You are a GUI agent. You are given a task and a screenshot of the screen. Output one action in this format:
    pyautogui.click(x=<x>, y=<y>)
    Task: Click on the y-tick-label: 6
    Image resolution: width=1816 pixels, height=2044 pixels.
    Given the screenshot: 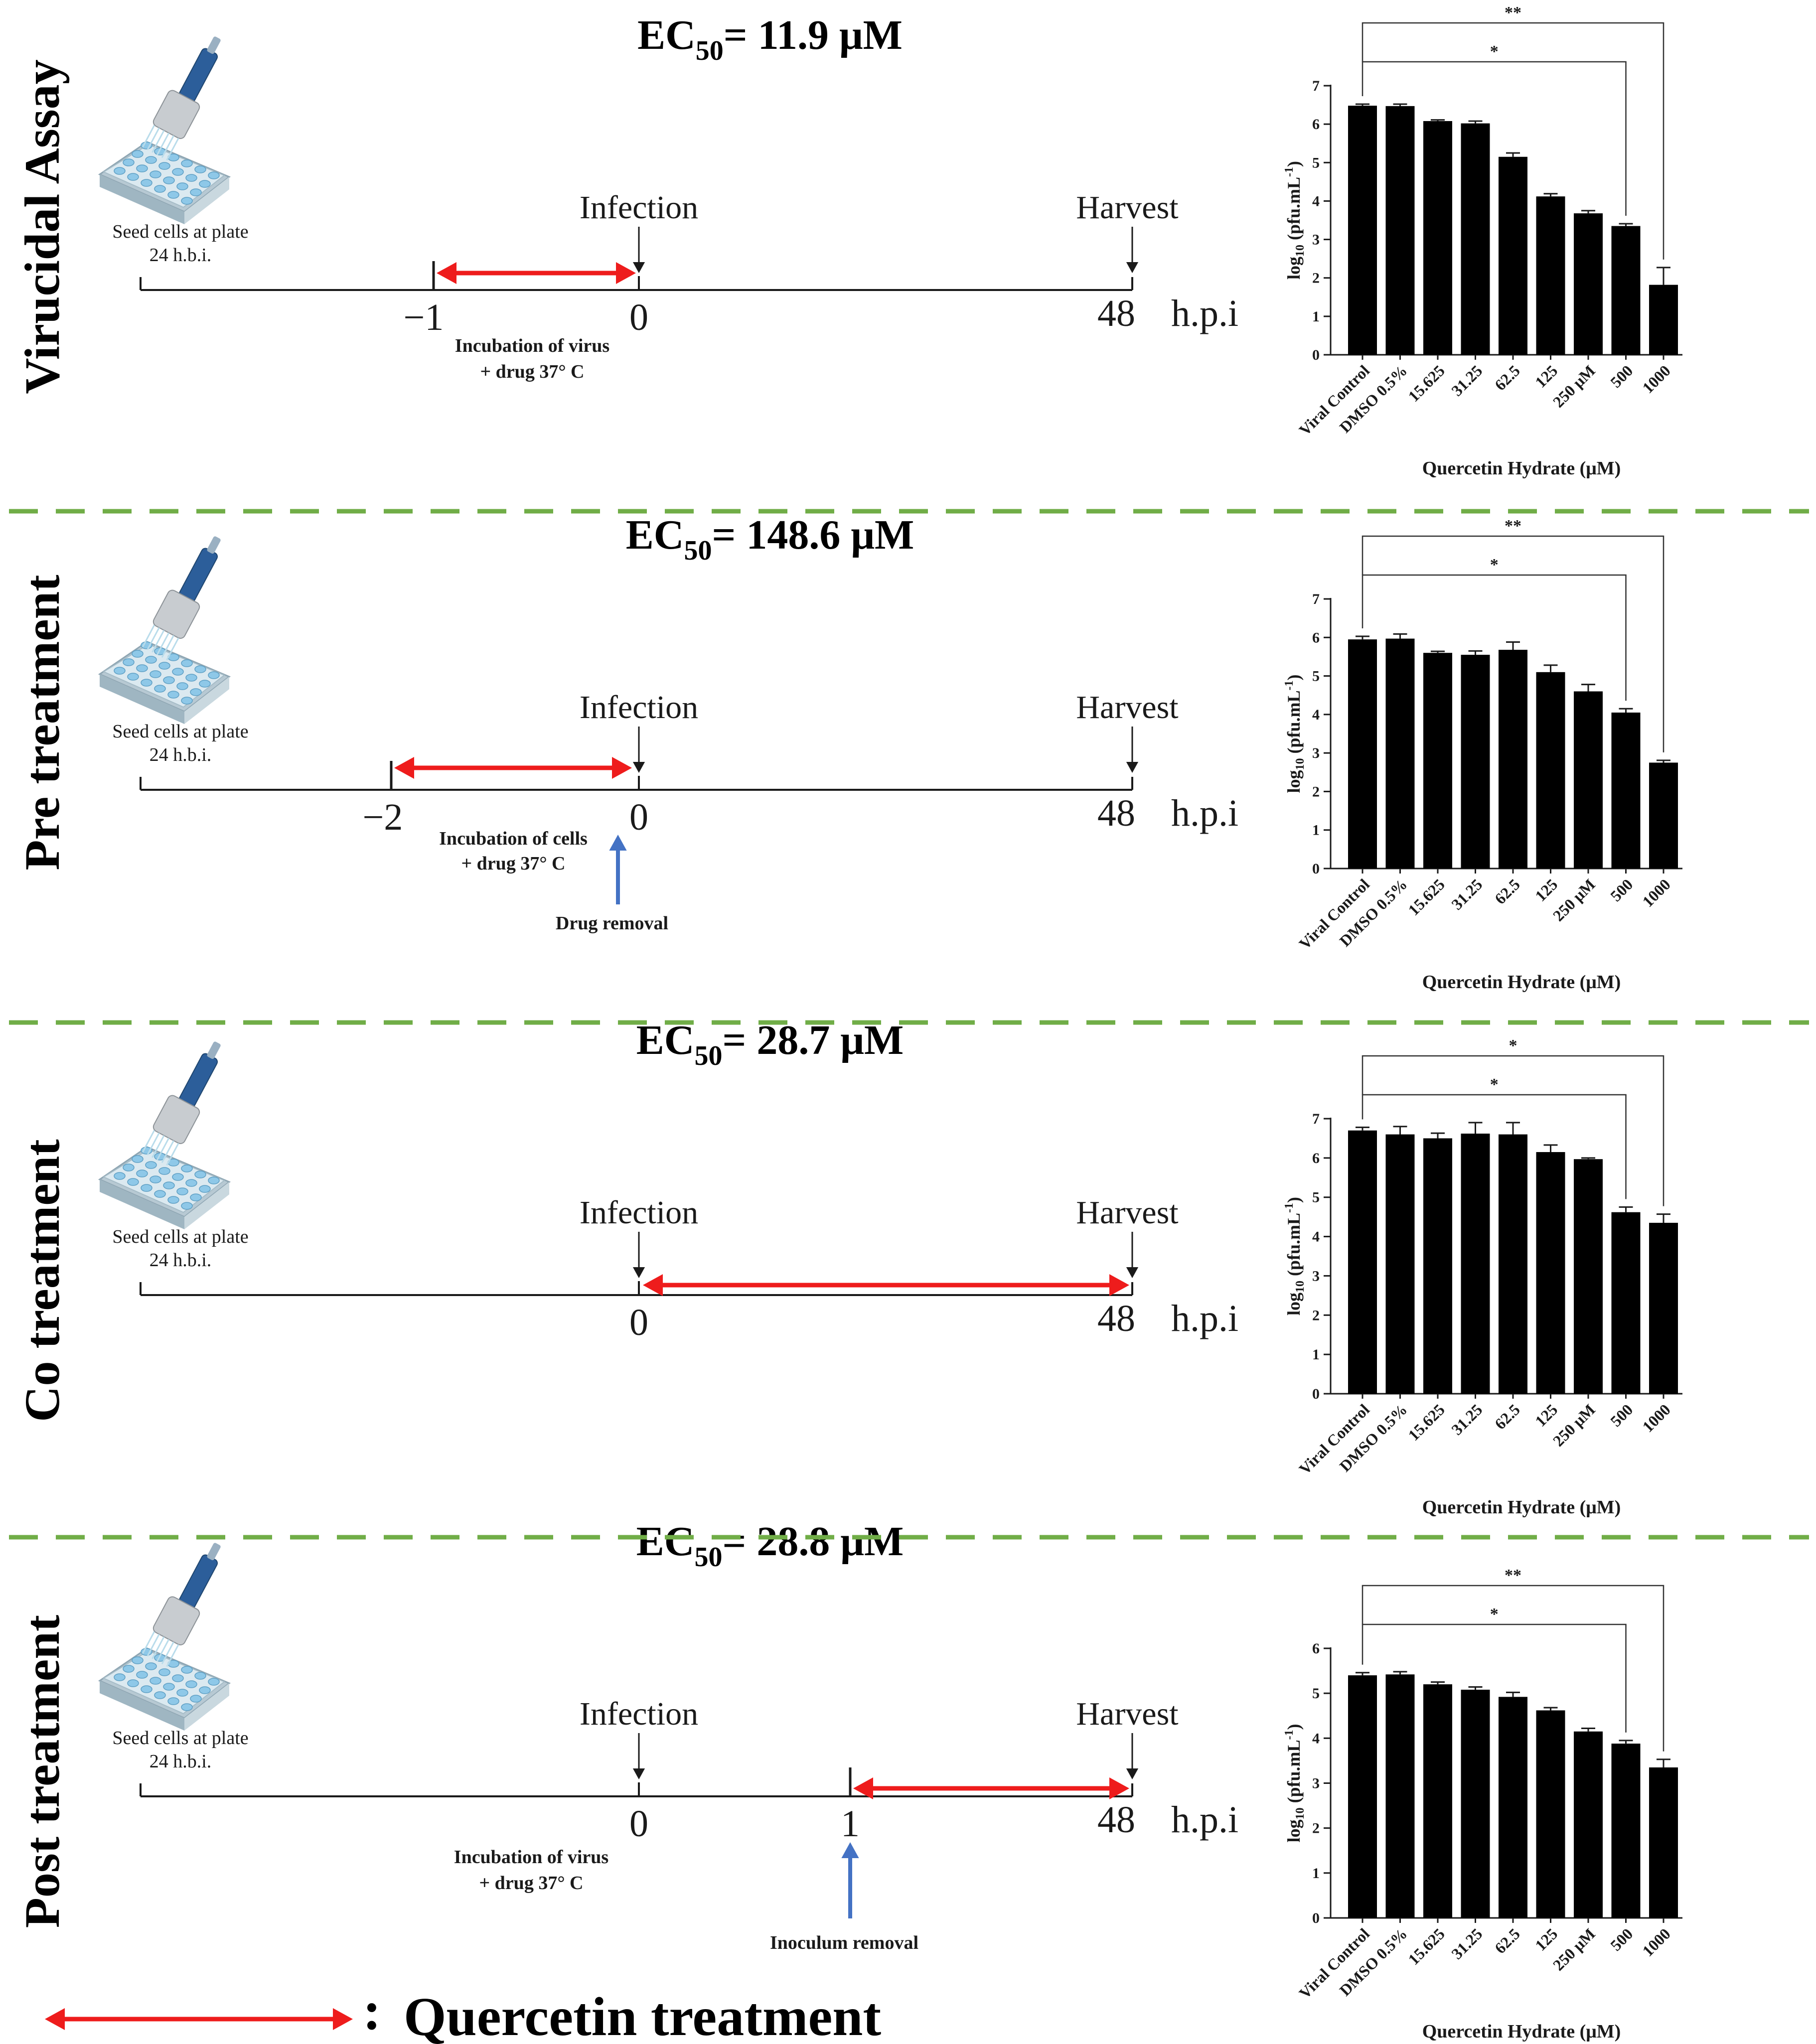 What is the action you would take?
    pyautogui.click(x=1316, y=1158)
    